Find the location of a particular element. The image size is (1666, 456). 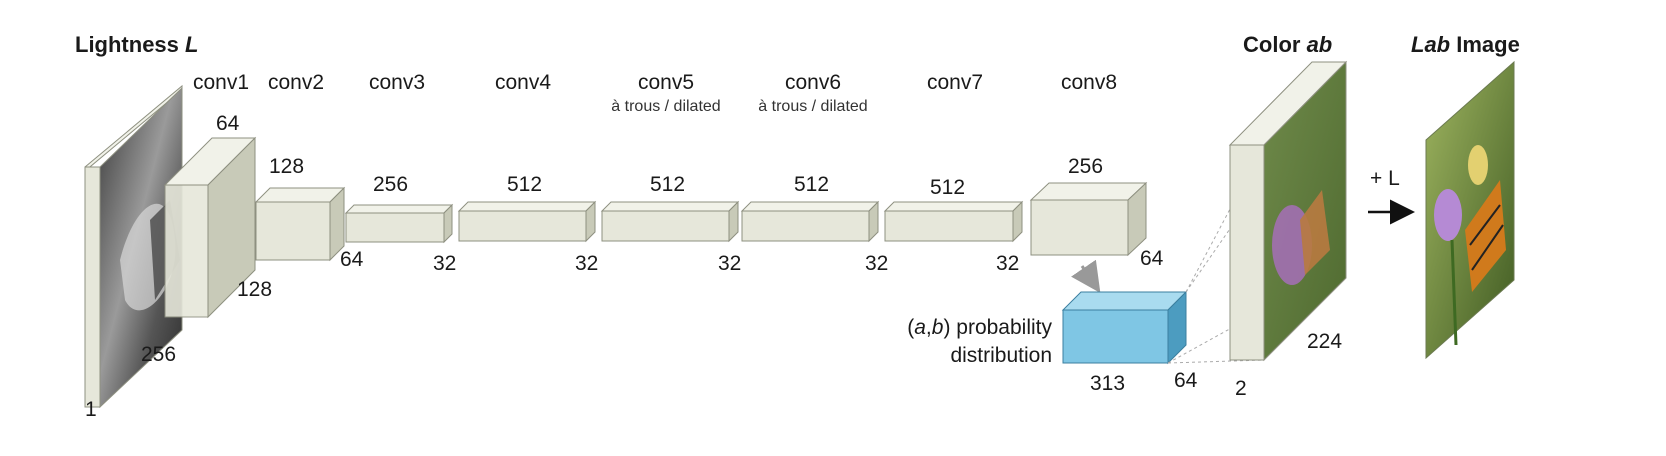

dim-input-depth: 1 is located at coordinates (91, 409).